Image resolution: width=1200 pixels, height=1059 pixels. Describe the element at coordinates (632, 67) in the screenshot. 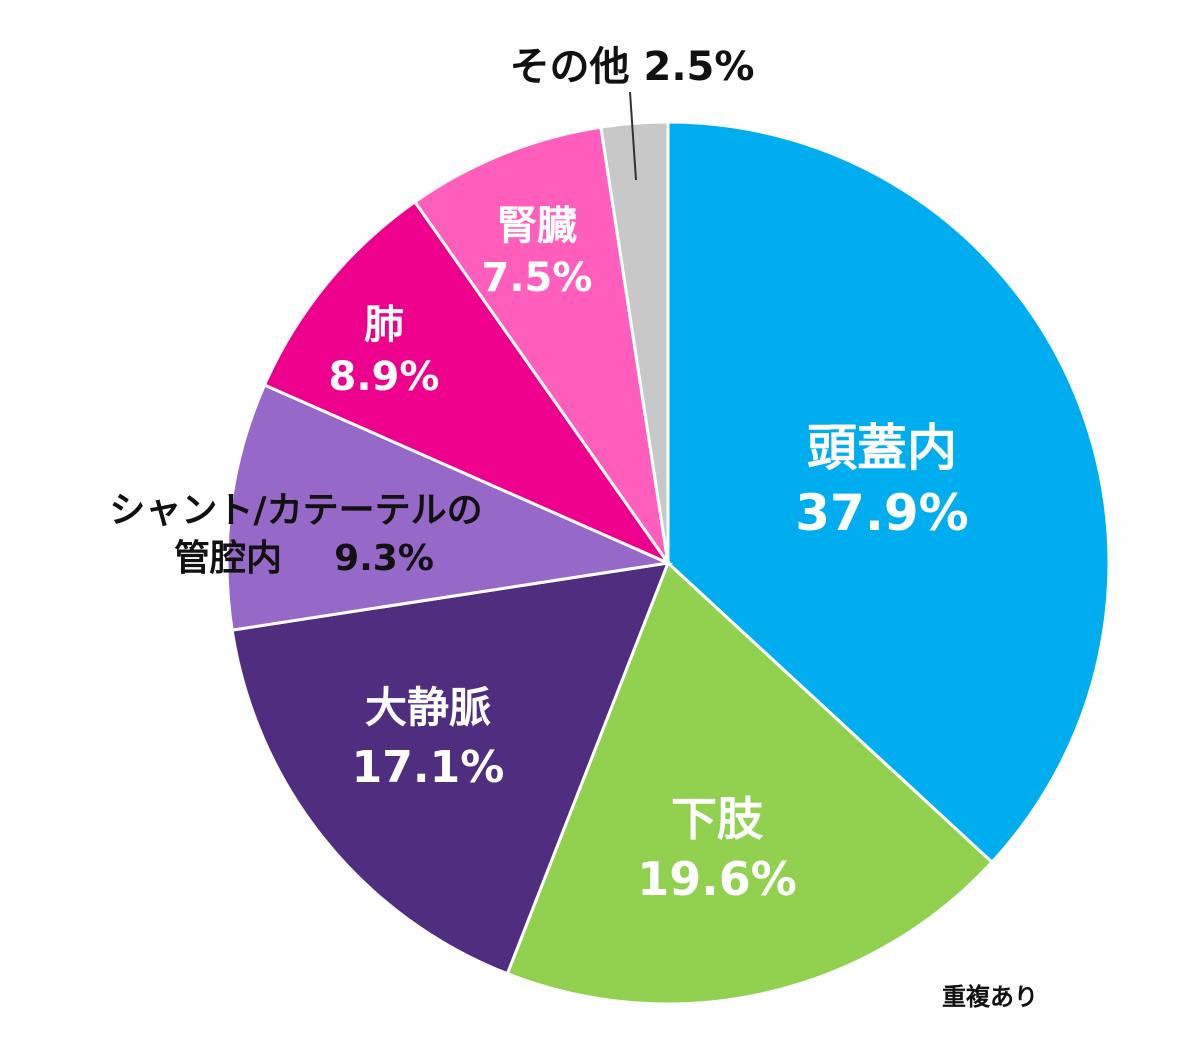

I see `slice-label: その他 2.5%` at that location.